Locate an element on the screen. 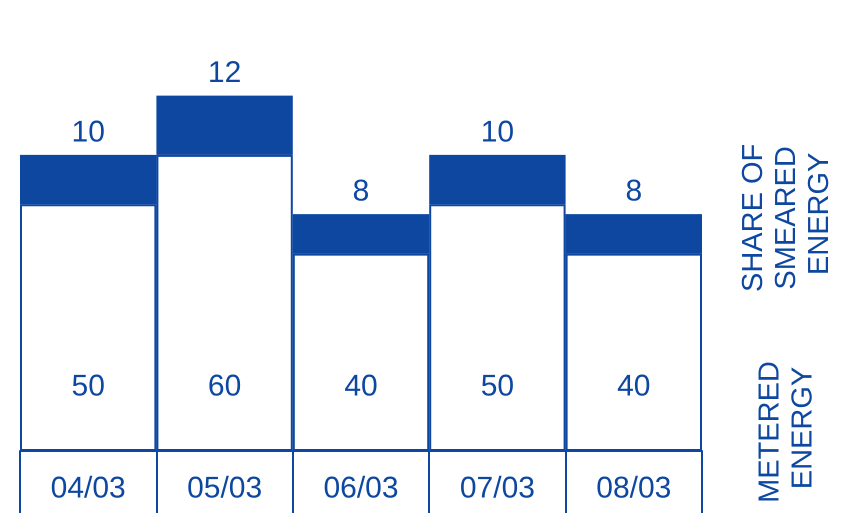 Image resolution: width=850 pixels, height=521 pixels. x-tick-label: 04/03 is located at coordinates (88, 488).